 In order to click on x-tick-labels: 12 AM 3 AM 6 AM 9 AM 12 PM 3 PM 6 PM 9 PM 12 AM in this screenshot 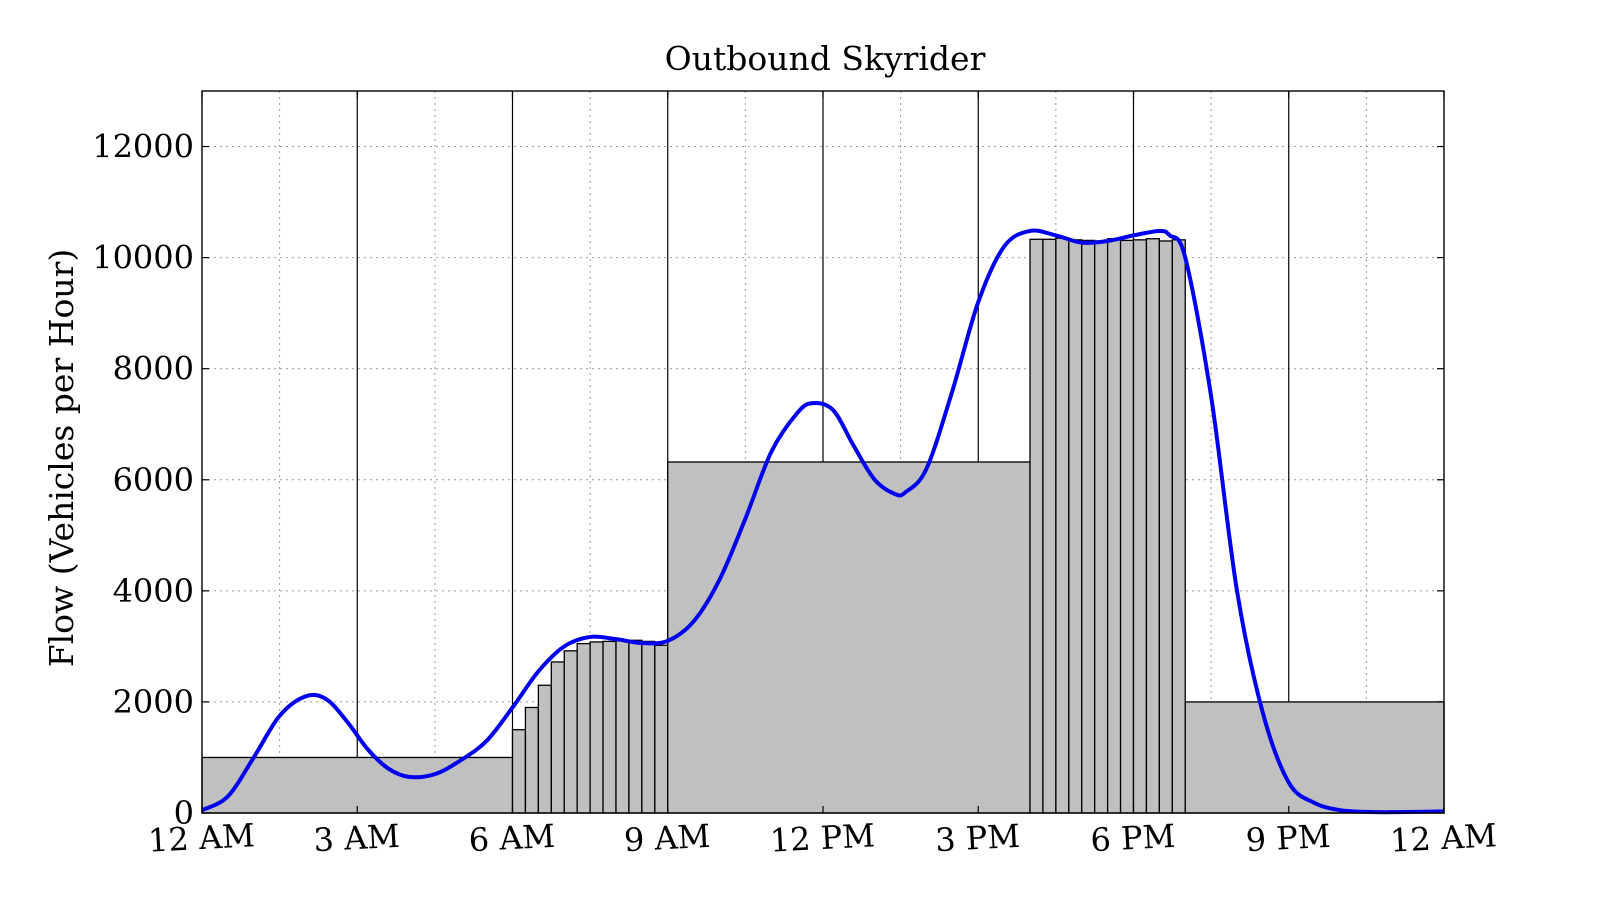, I will do `click(822, 838)`.